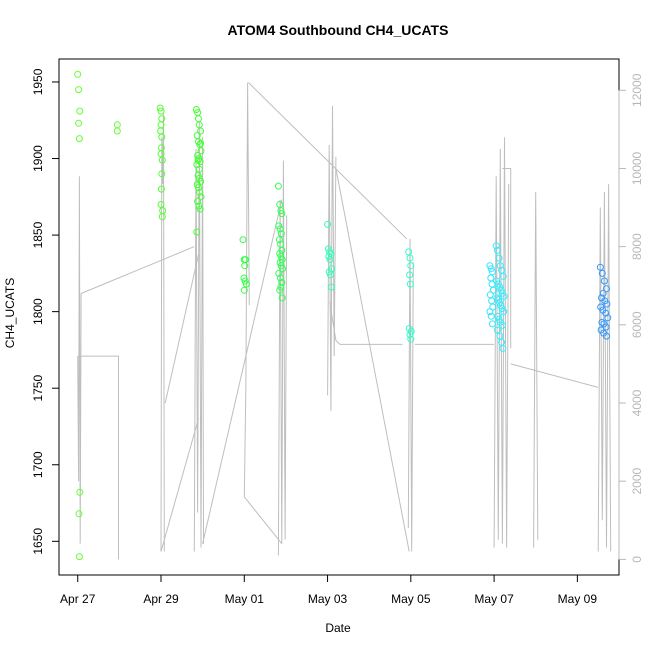 The image size is (650, 655). What do you see at coordinates (245, 599) in the screenshot?
I see `x-tick-label: May 01` at bounding box center [245, 599].